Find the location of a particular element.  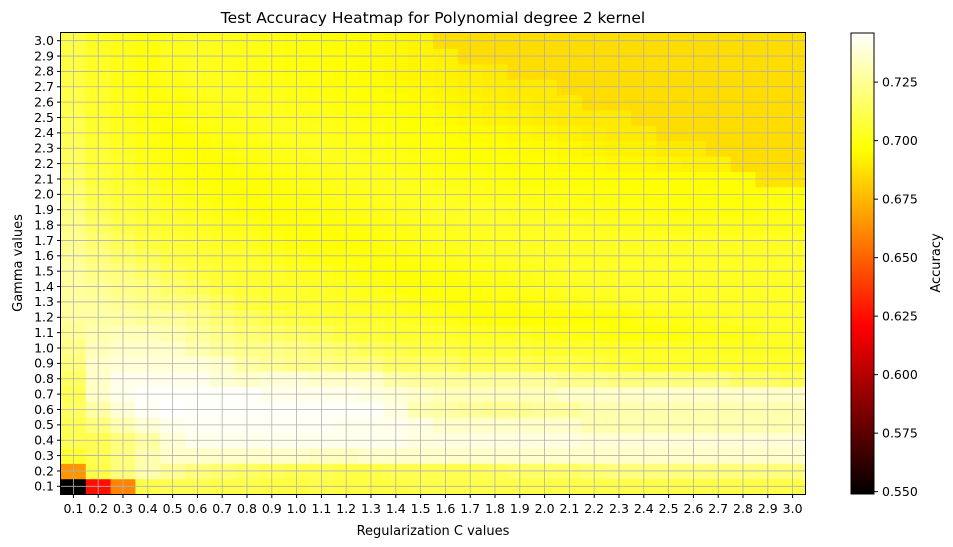

y-tick-label: 2.6 is located at coordinates (44, 101).